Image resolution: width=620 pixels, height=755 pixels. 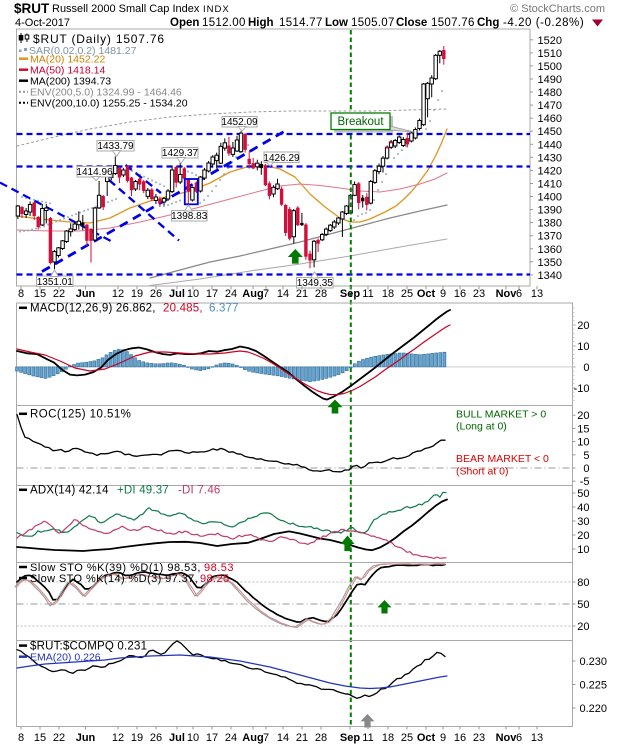 What do you see at coordinates (443, 294) in the screenshot?
I see `svg-text: 9` at bounding box center [443, 294].